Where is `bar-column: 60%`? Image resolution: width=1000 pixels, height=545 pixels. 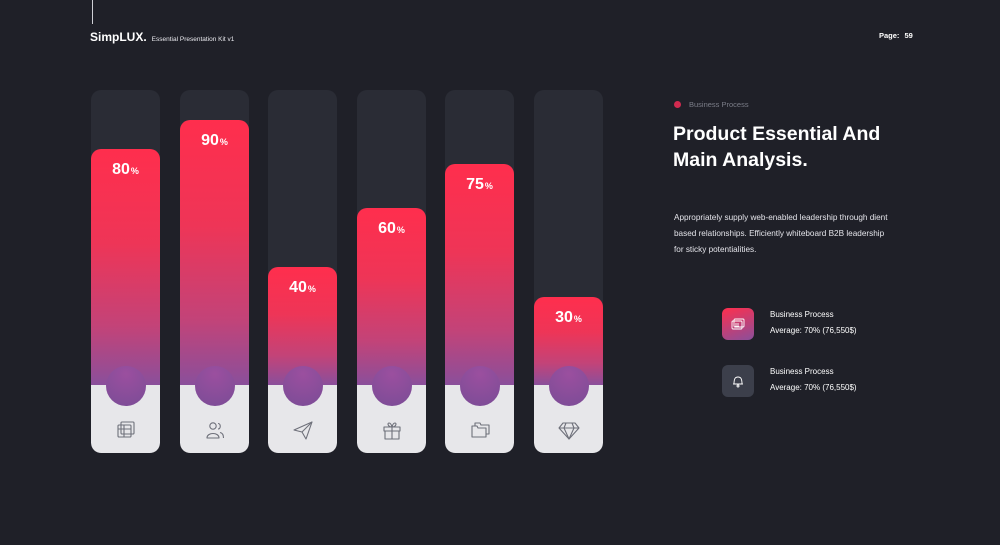
bar-column: 60% is located at coordinates (391, 271).